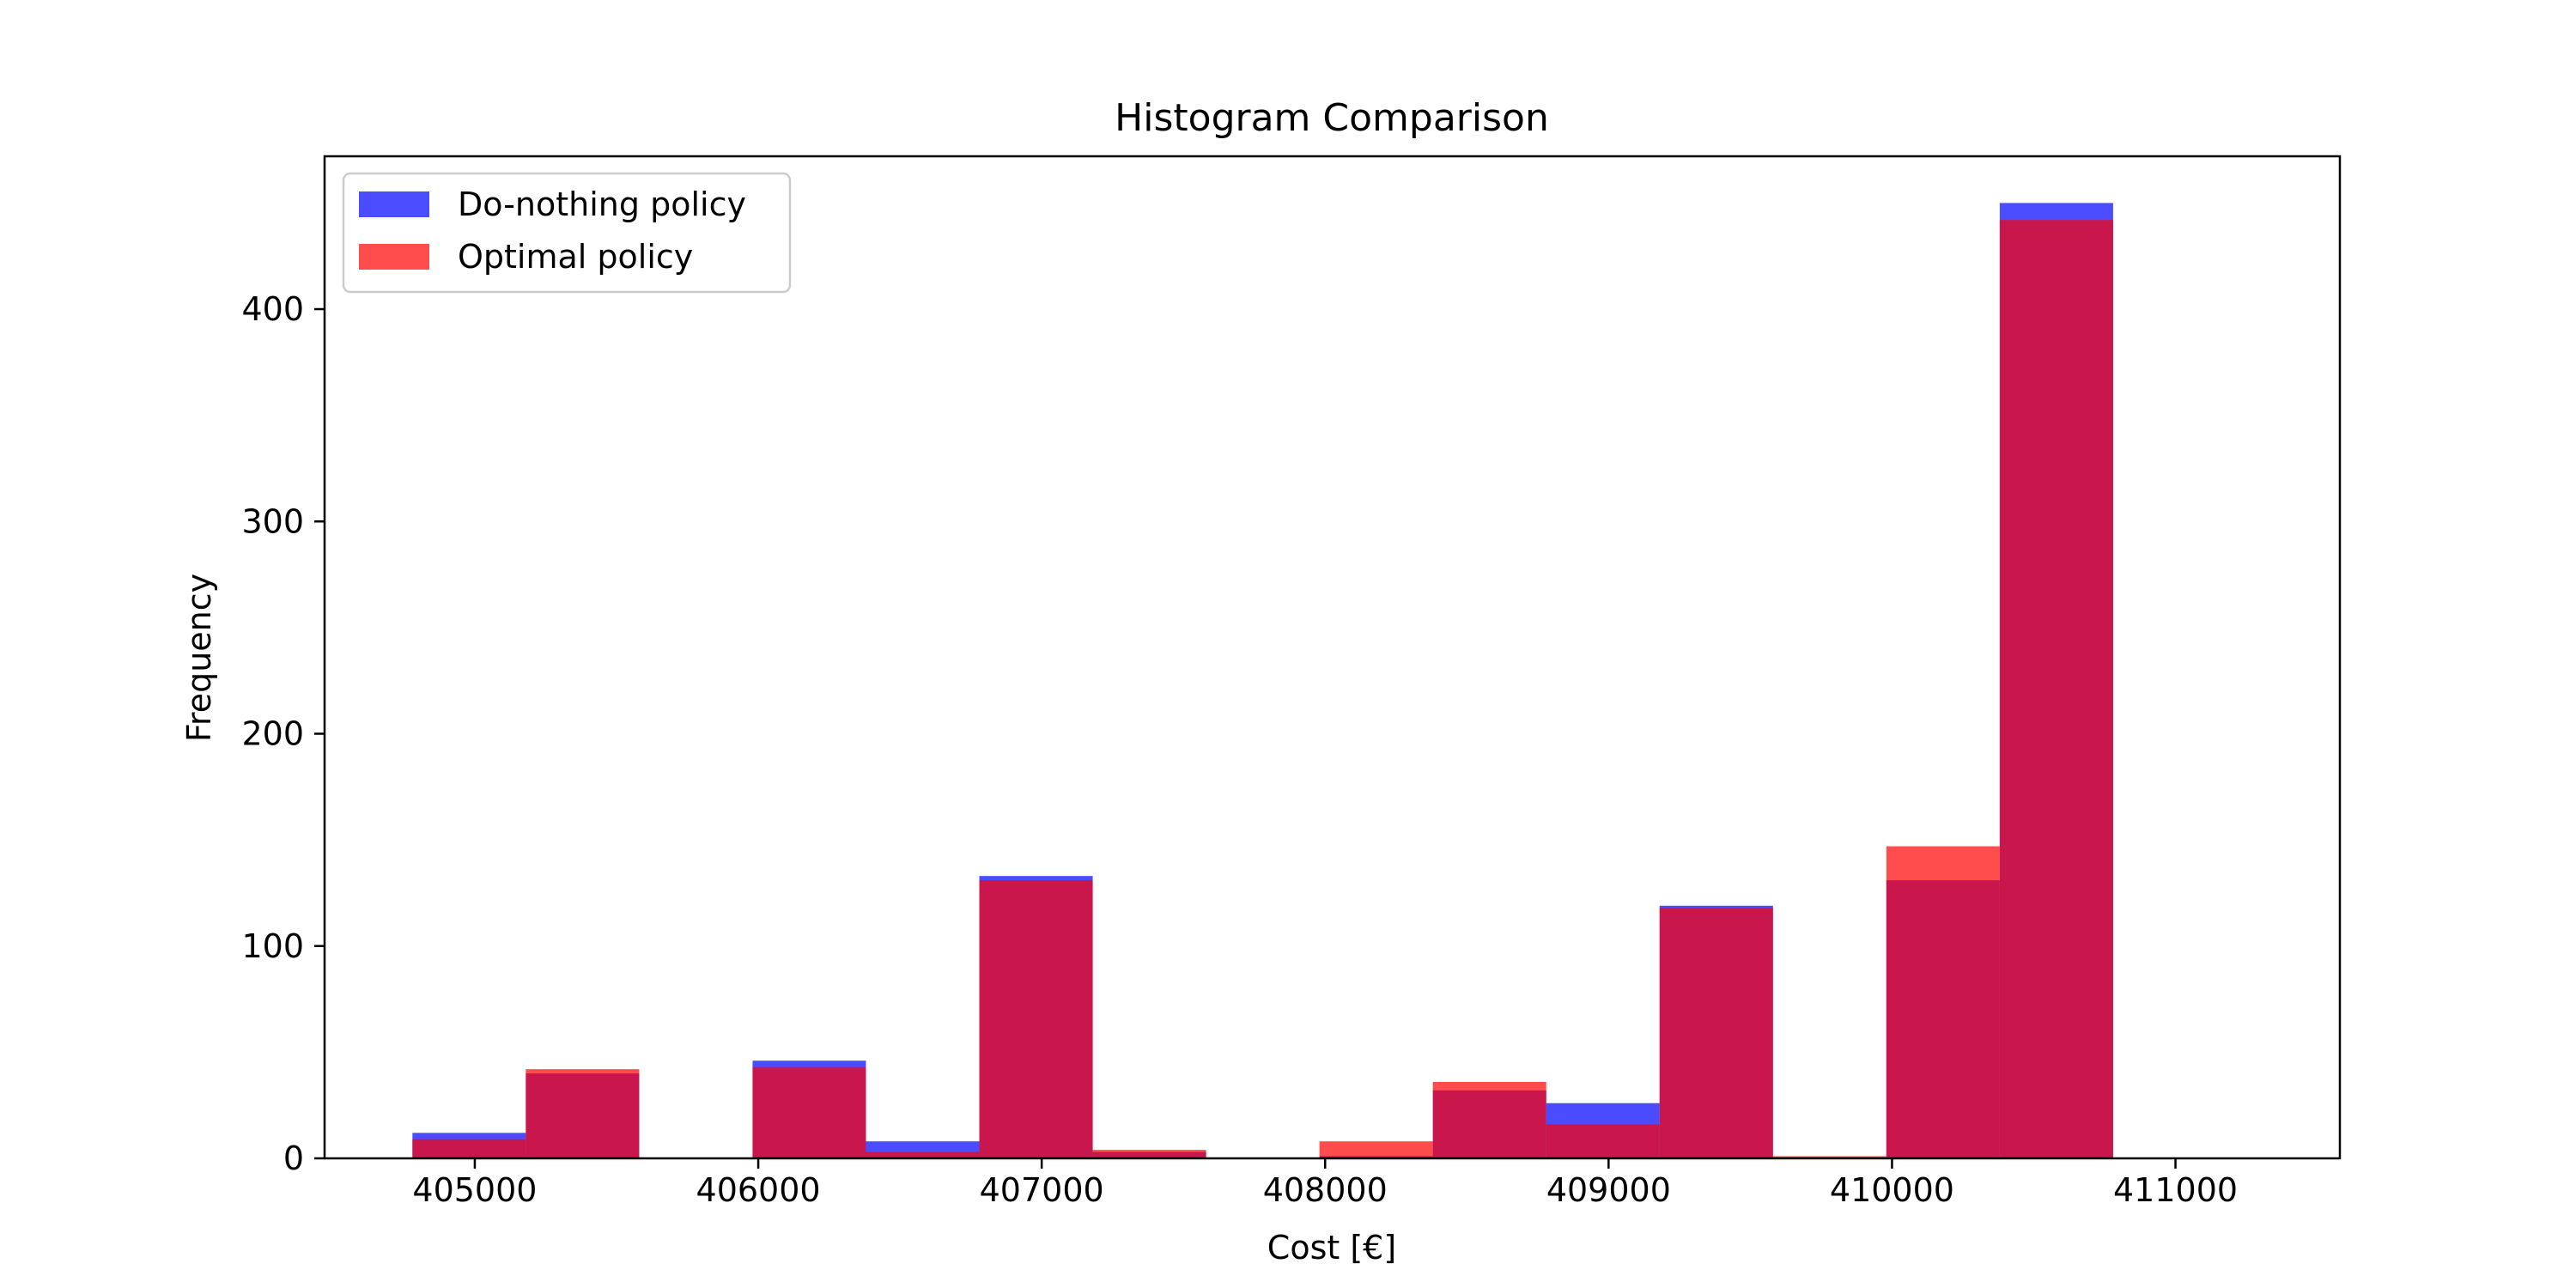 The height and width of the screenshot is (1288, 2576). Describe the element at coordinates (474, 1190) in the screenshot. I see `x-tick-label: 405000` at that location.